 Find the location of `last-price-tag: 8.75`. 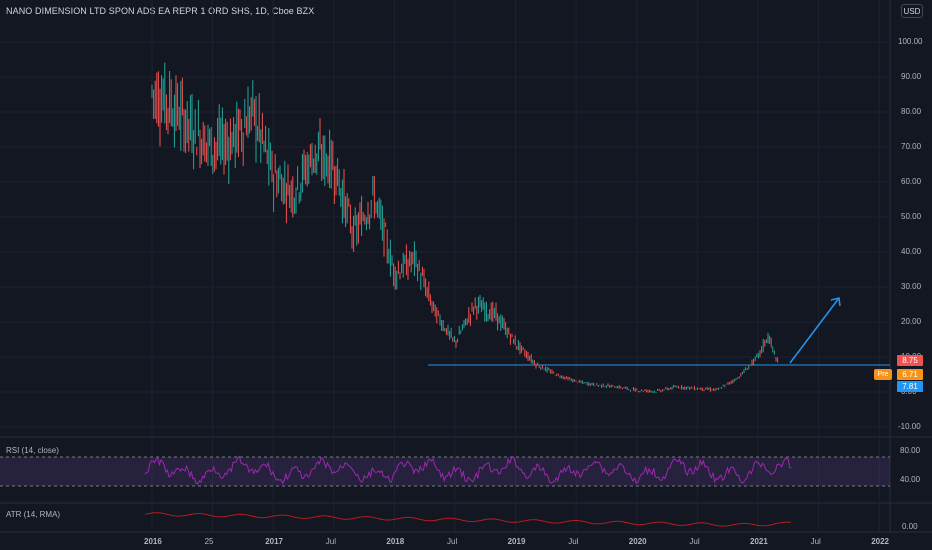

last-price-tag: 8.75 is located at coordinates (910, 360).